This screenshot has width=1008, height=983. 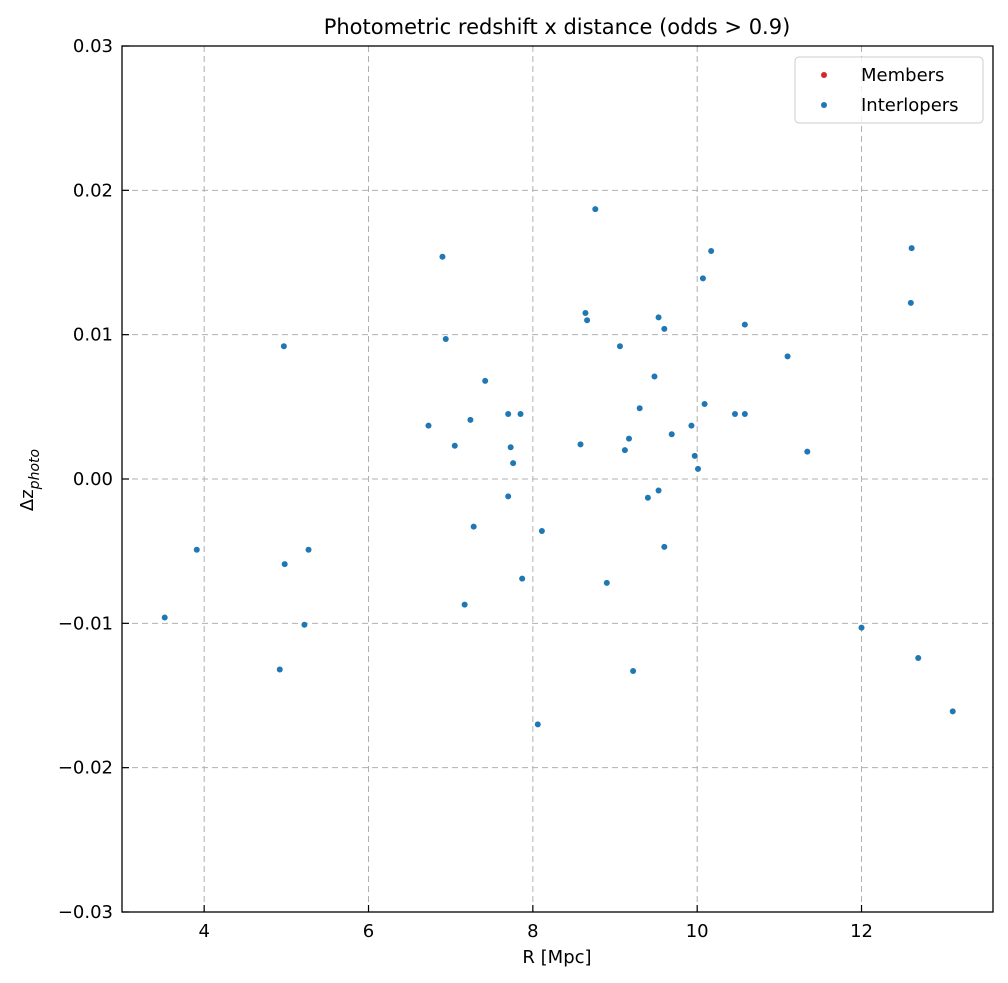 What do you see at coordinates (27, 500) in the screenshot?
I see `y-axis-label-main: Δz` at bounding box center [27, 500].